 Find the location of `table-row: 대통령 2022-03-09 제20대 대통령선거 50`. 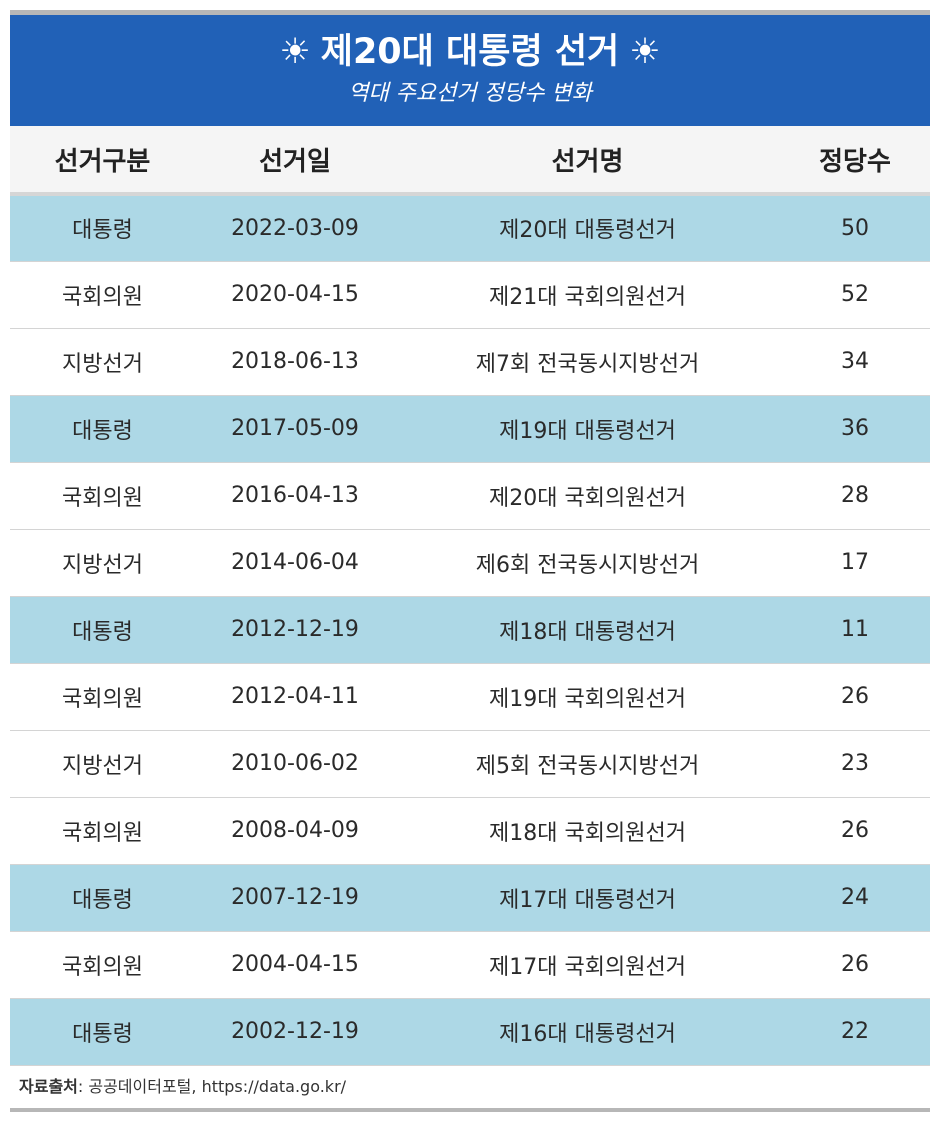

table-row: 대통령 2022-03-09 제20대 대통령선거 50 is located at coordinates (470, 227).